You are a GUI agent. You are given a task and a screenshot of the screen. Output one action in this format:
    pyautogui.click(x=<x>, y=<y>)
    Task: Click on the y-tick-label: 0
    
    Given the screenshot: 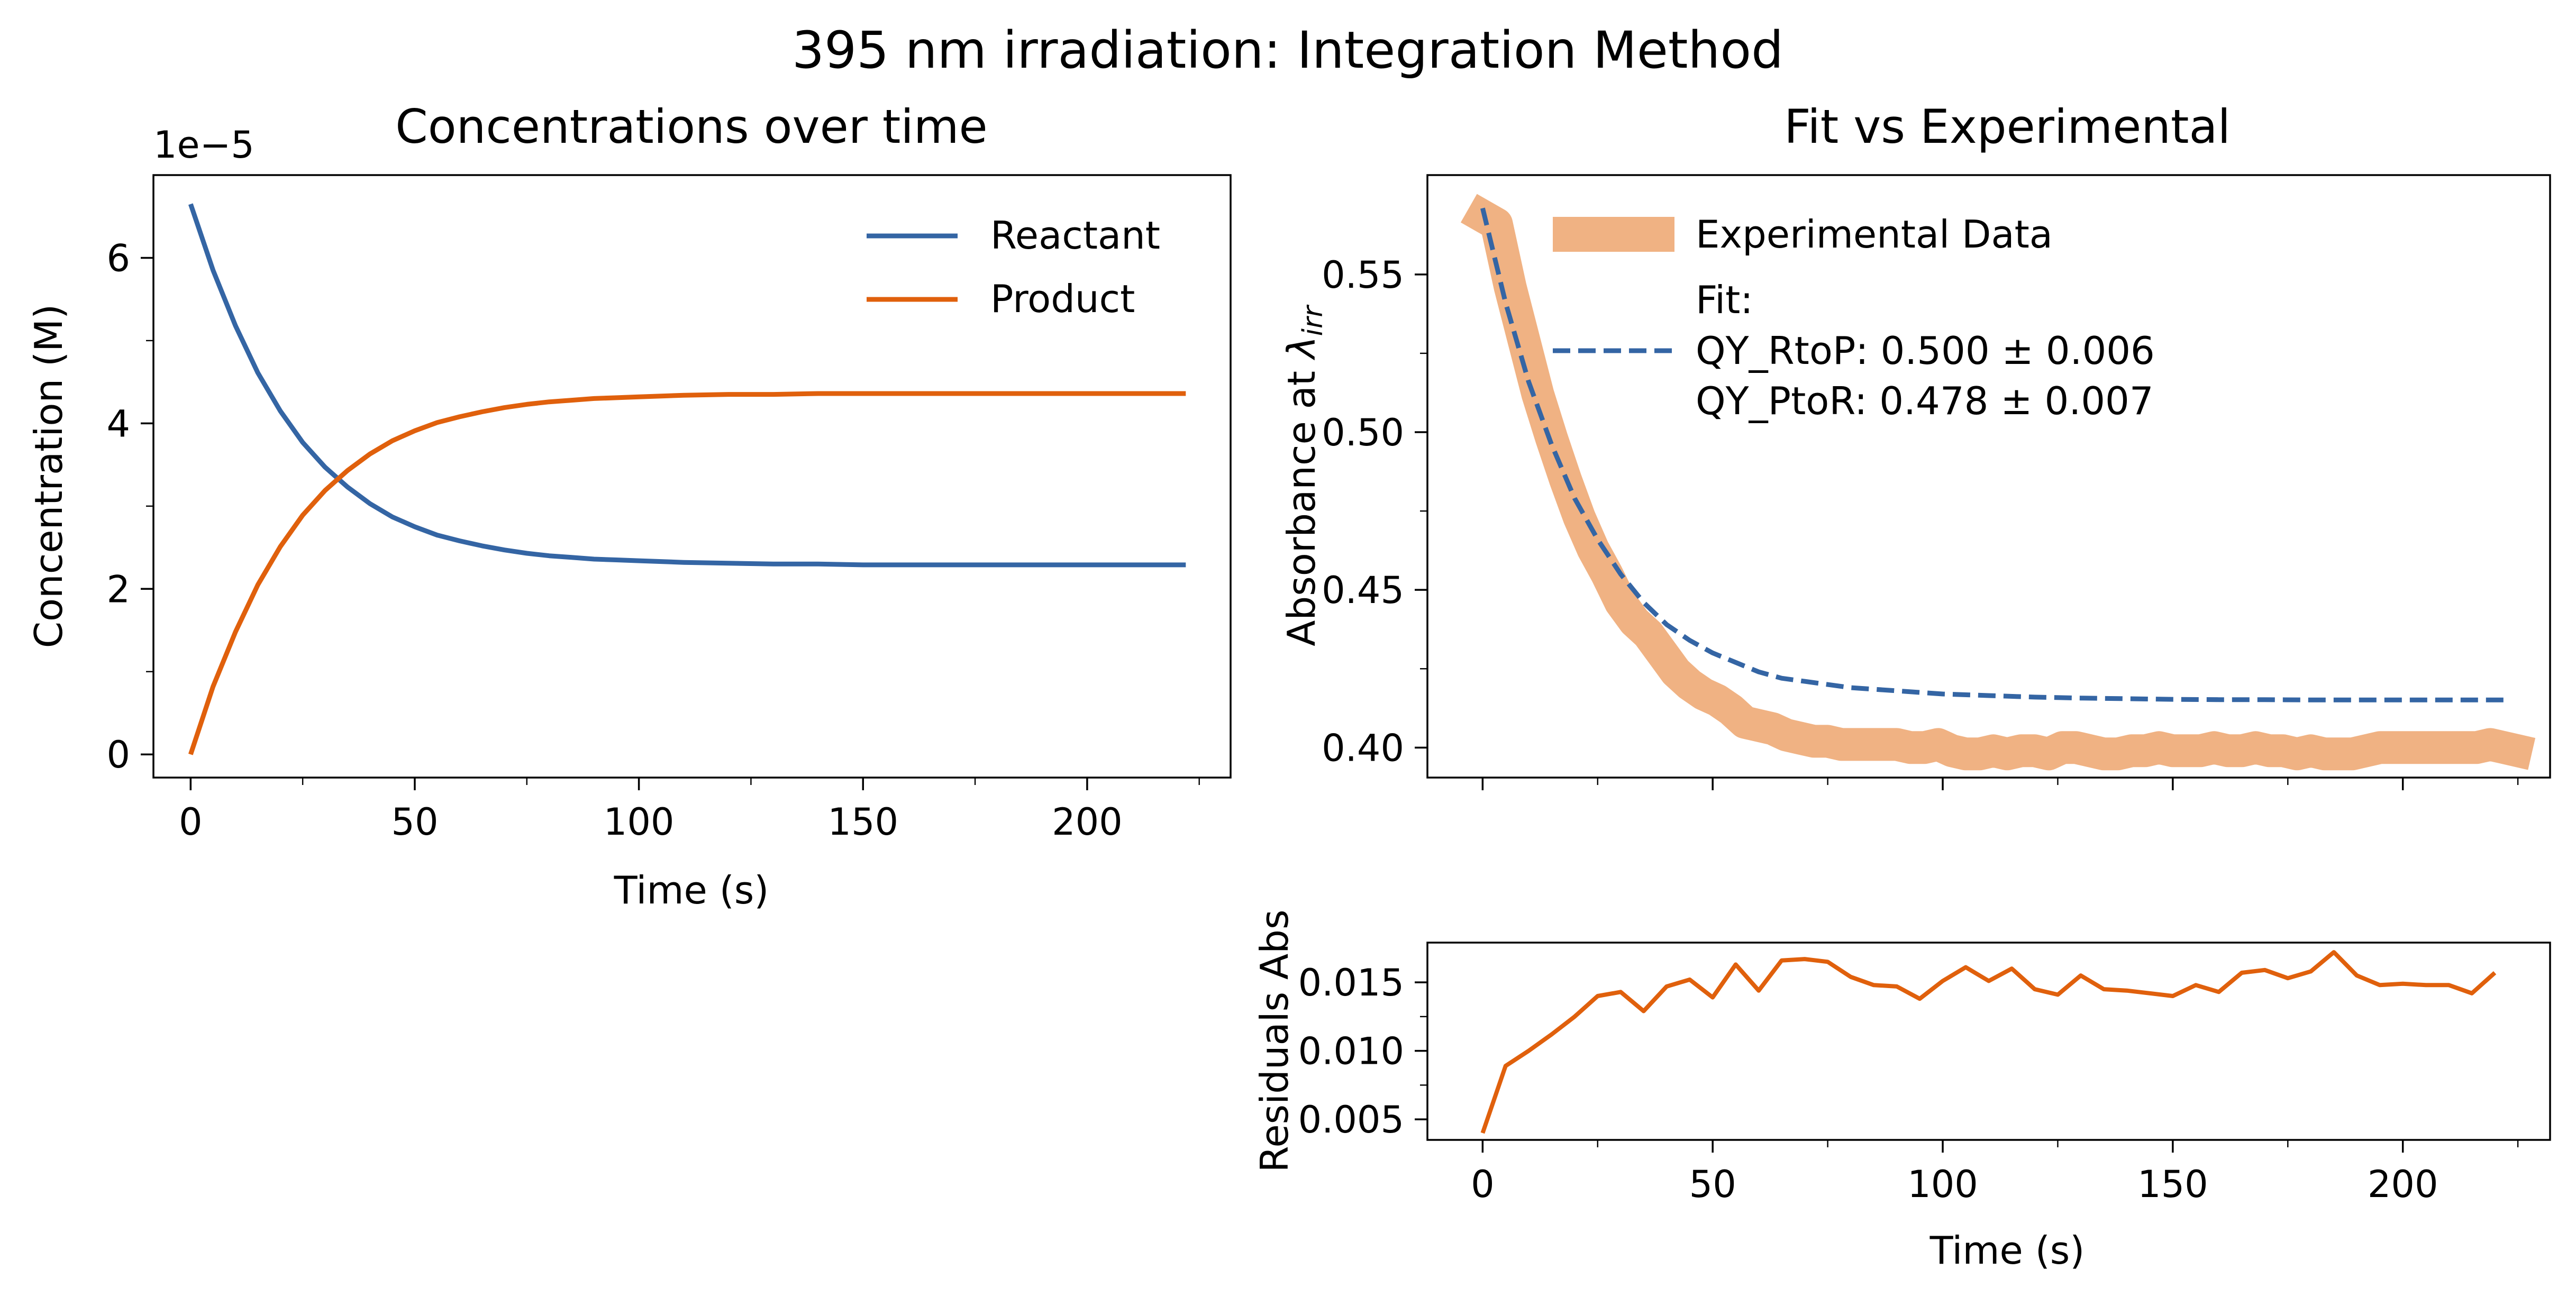 What is the action you would take?
    pyautogui.click(x=118, y=755)
    